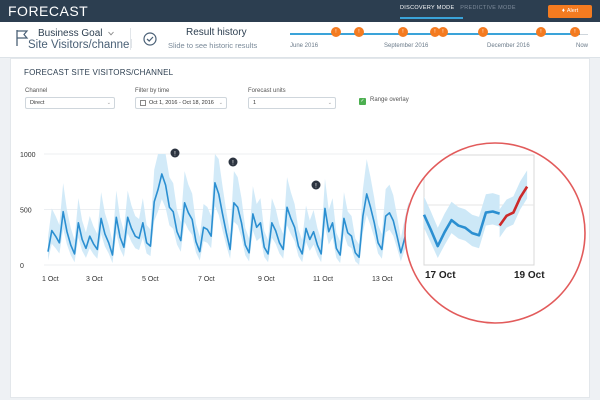  Describe the element at coordinates (323, 279) in the screenshot. I see `x-tick-label: 11 Oct` at that location.